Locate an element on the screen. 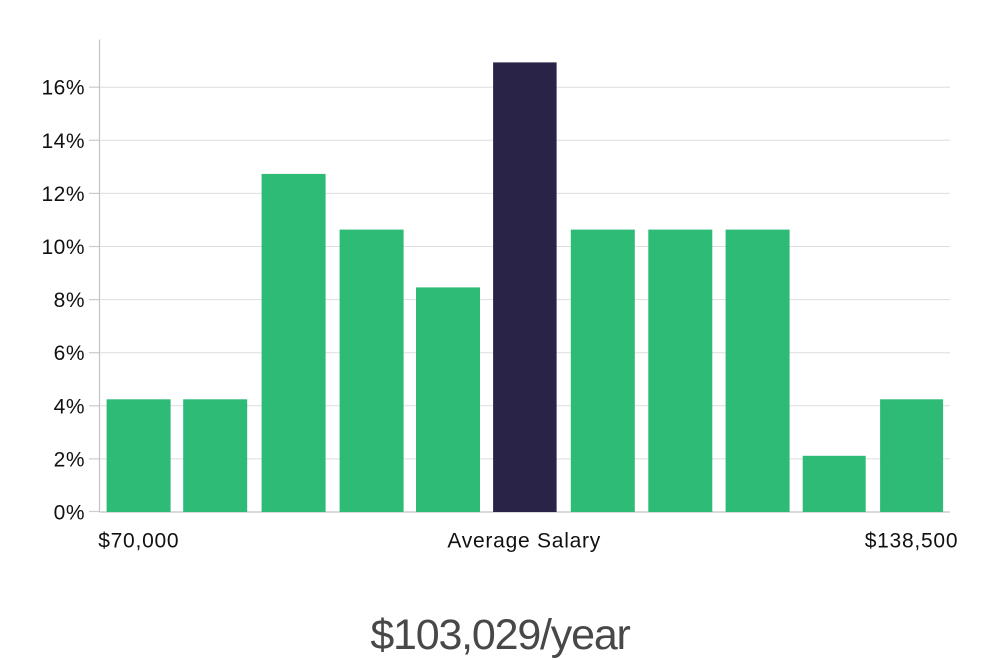 The image size is (1000, 660). svg-text: 16% is located at coordinates (63, 88).